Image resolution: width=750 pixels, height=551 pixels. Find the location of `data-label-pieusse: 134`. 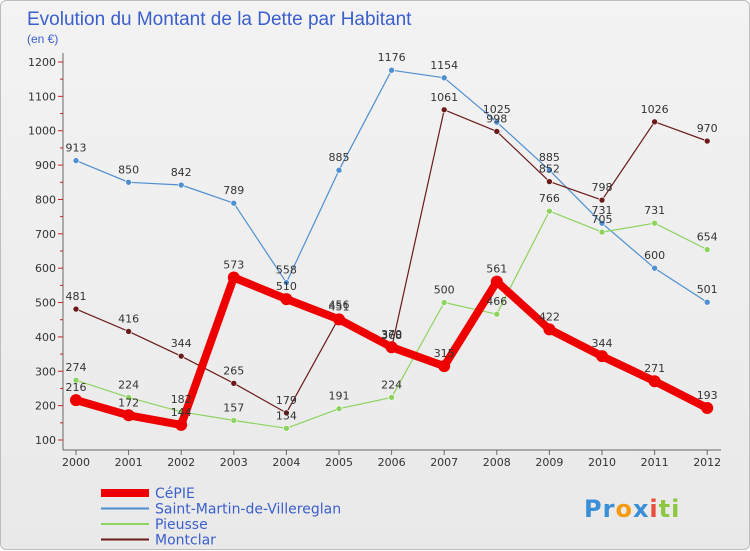

data-label-pieusse: 134 is located at coordinates (286, 415).